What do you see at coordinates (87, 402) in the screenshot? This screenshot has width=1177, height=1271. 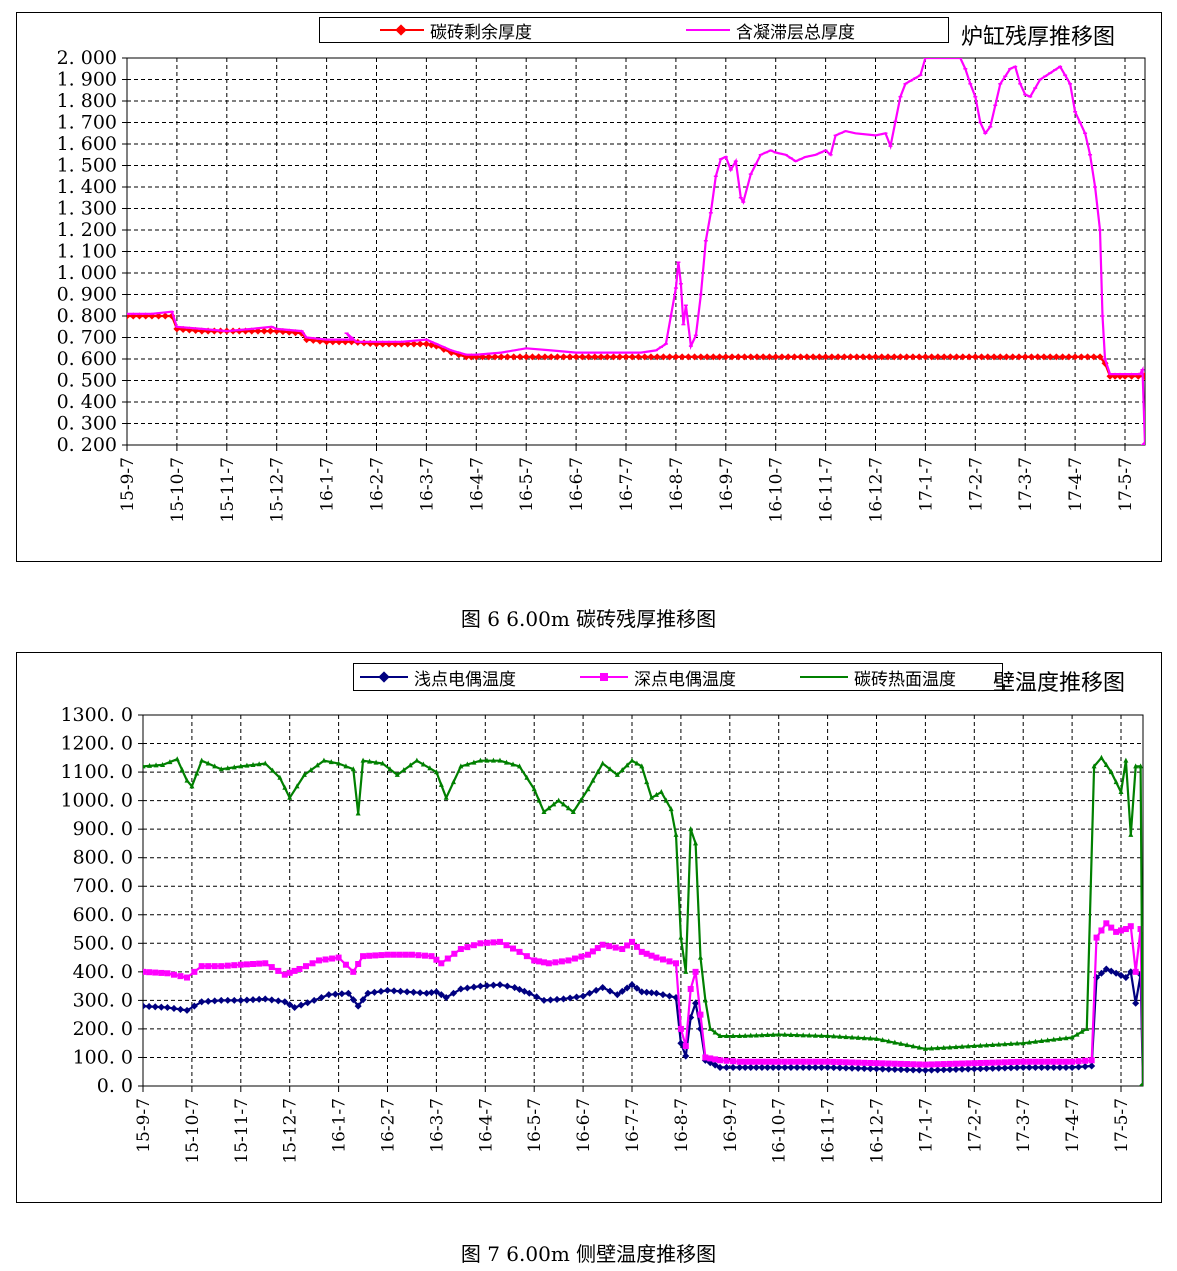 I see `y-tick-label: 0. 400` at bounding box center [87, 402].